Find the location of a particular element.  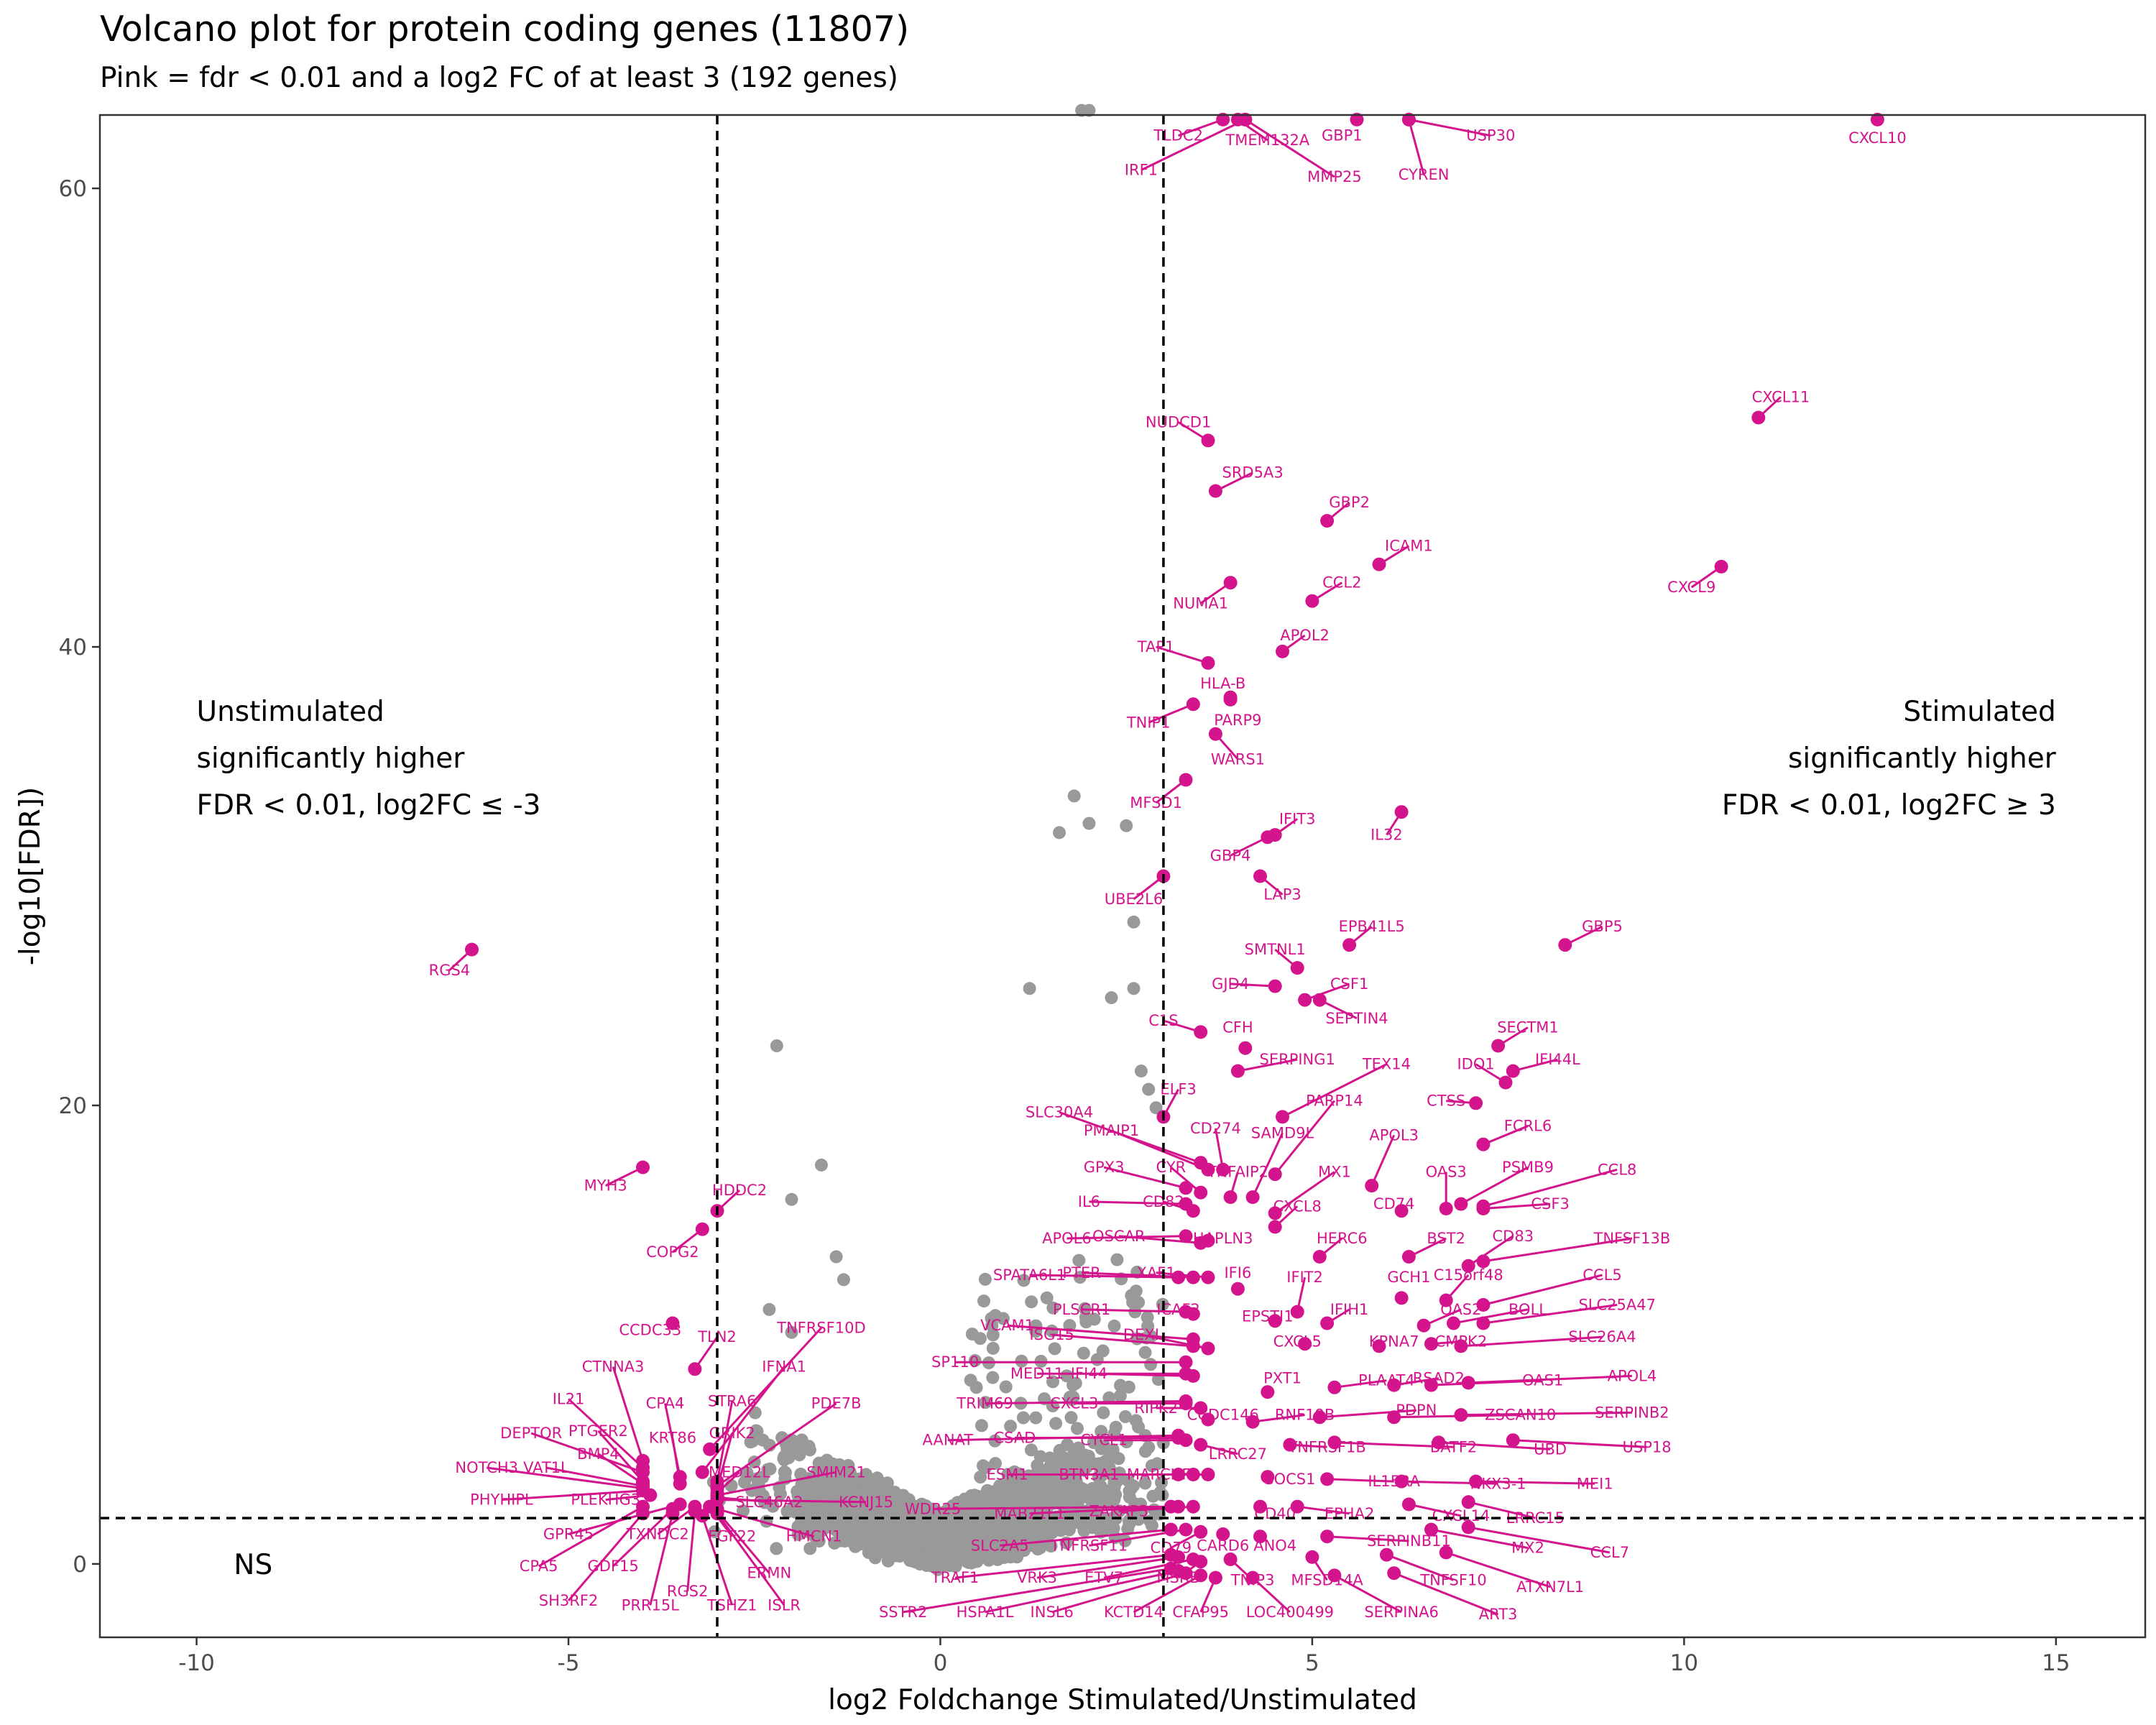

gene-label: NUDCD1 is located at coordinates (1178, 422).